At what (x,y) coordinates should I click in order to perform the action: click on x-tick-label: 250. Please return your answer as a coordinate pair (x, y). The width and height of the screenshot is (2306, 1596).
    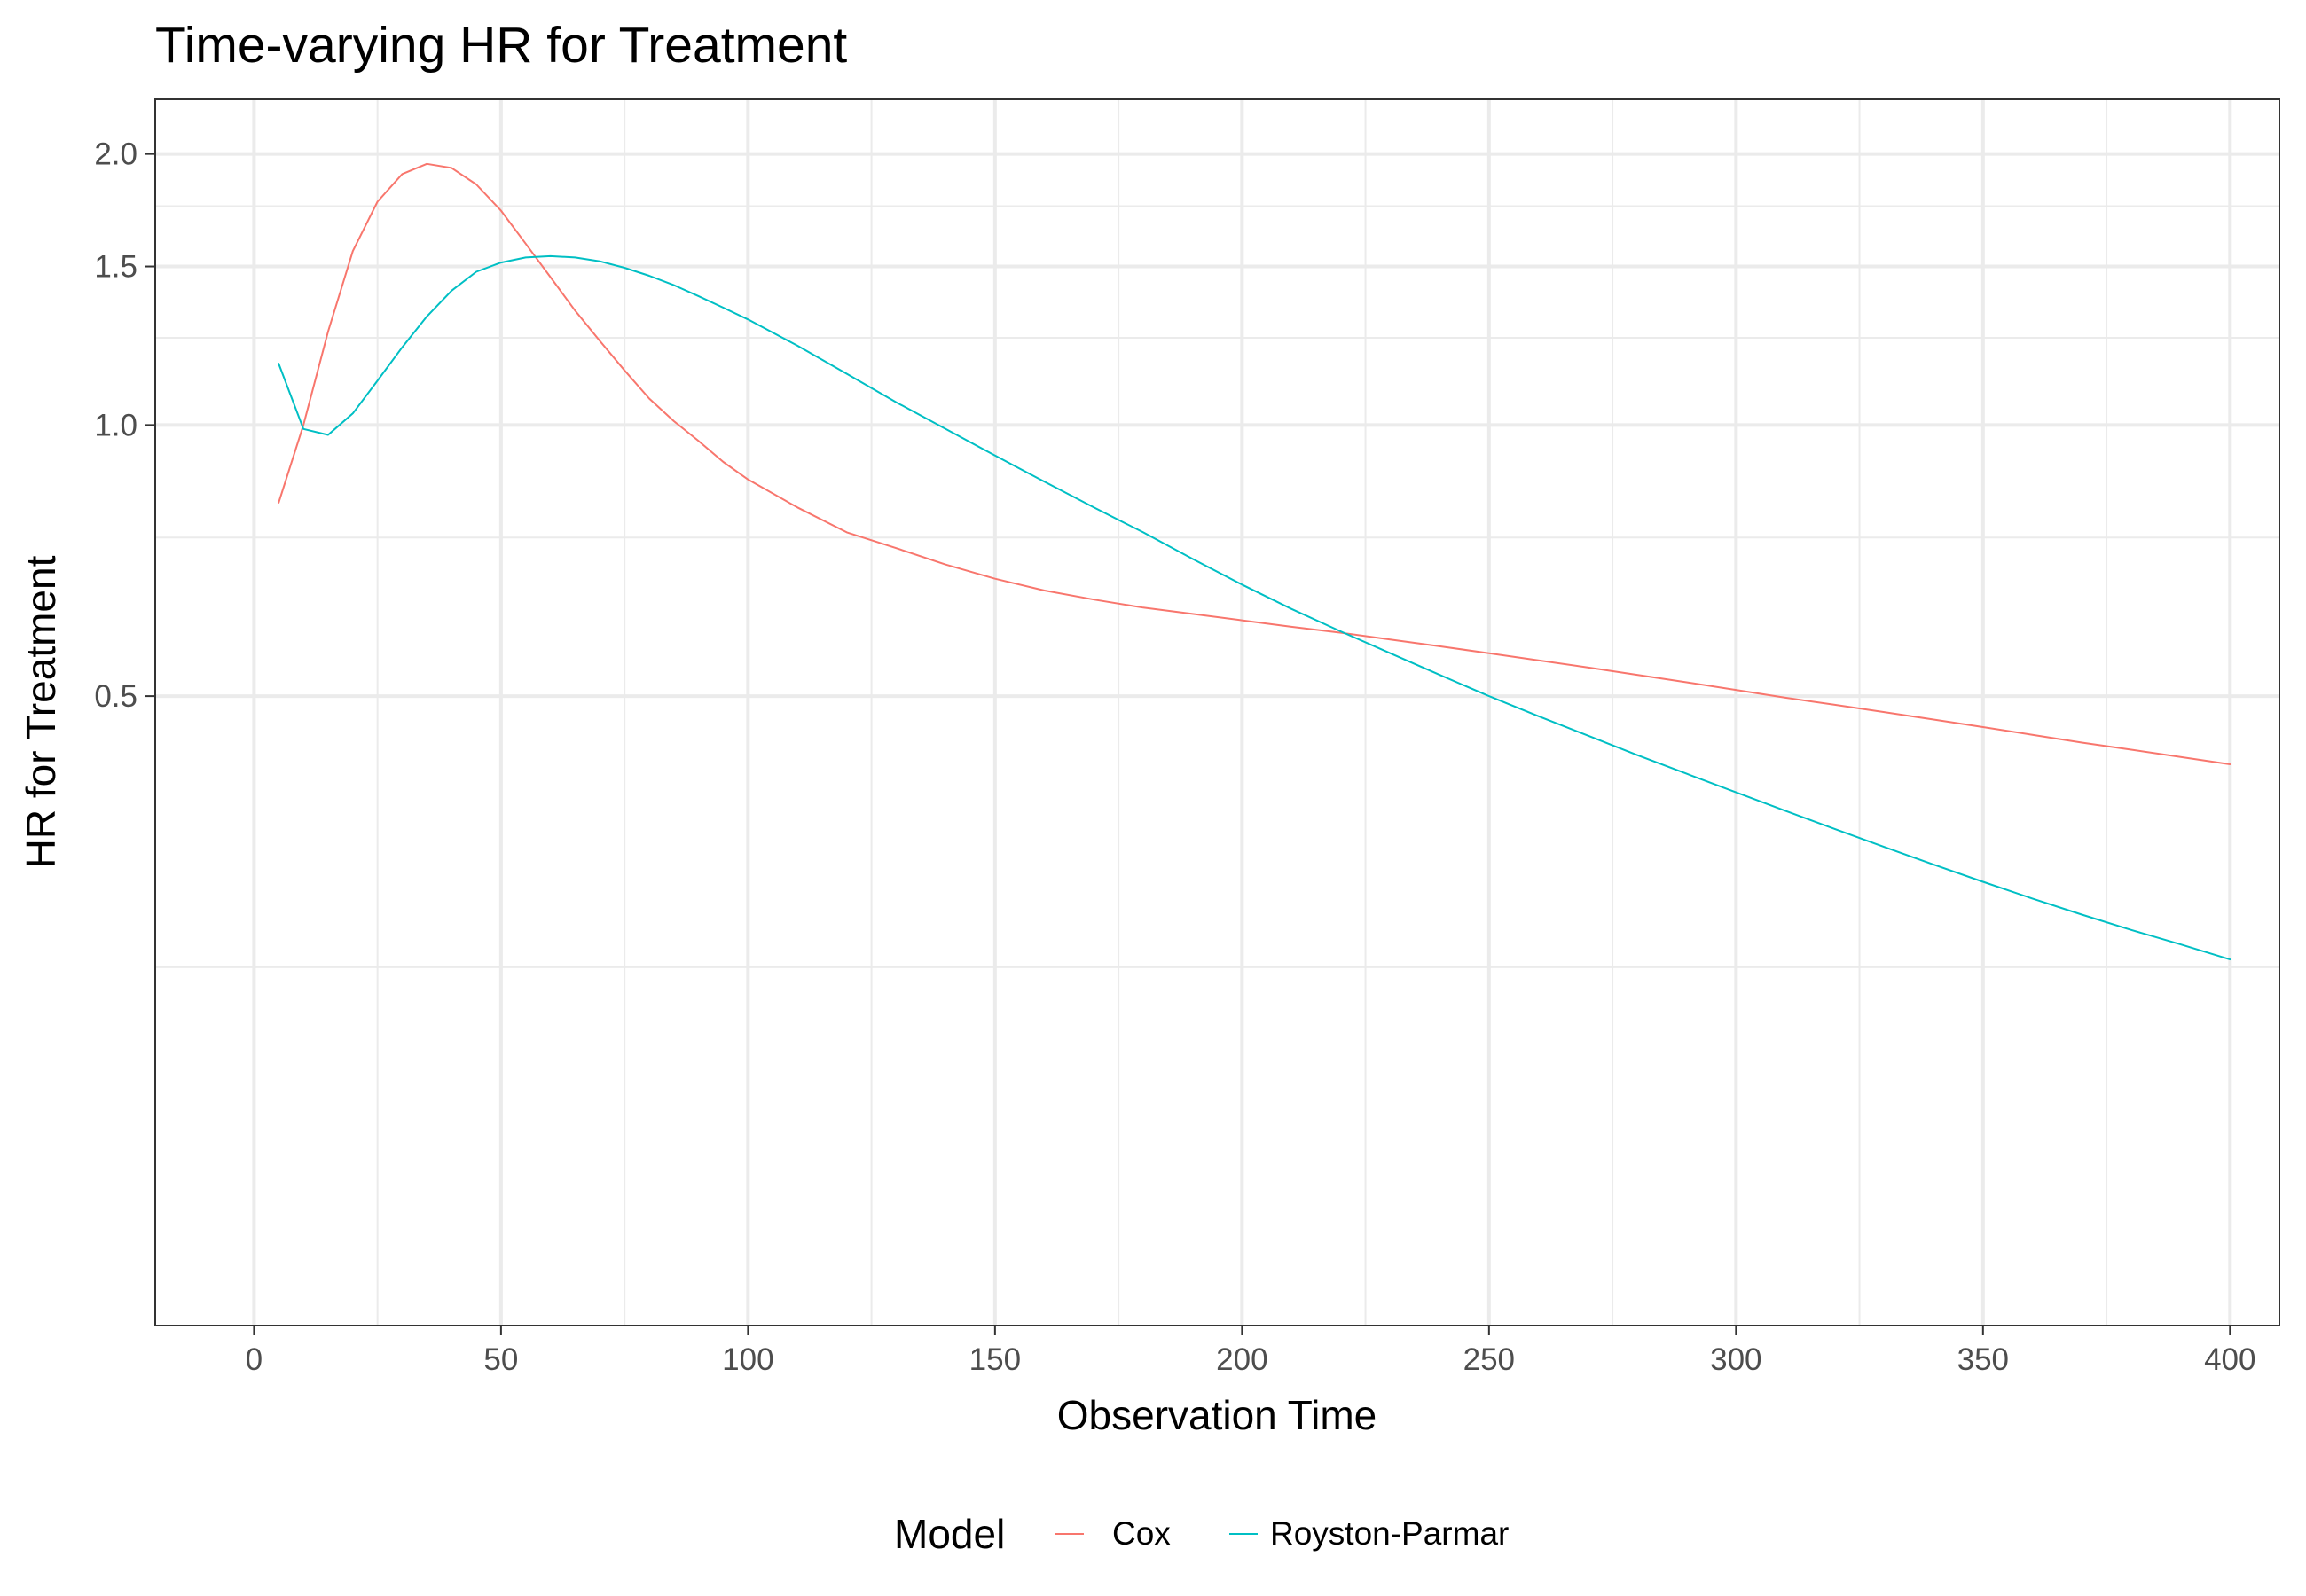
    Looking at the image, I should click on (1489, 1360).